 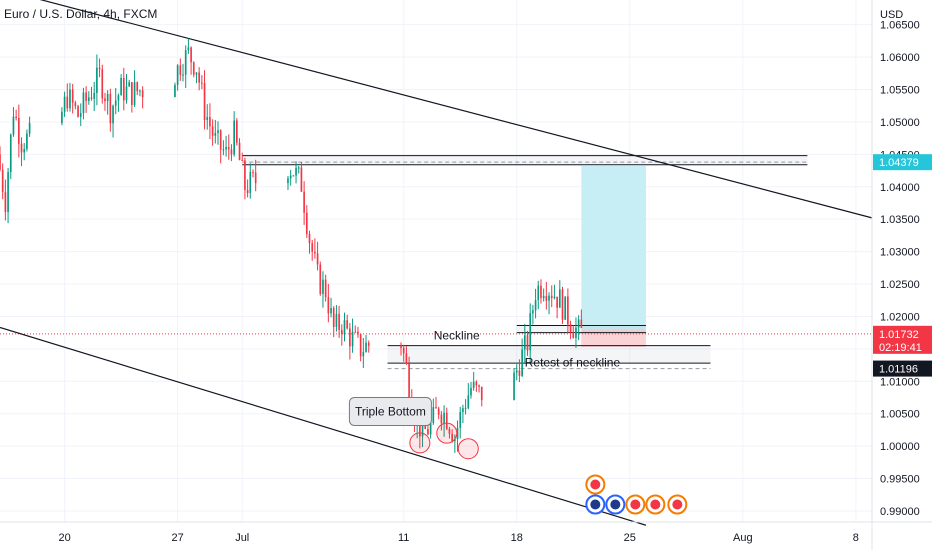 I want to click on last-price-badge-text: 02:19:41, so click(x=900, y=348).